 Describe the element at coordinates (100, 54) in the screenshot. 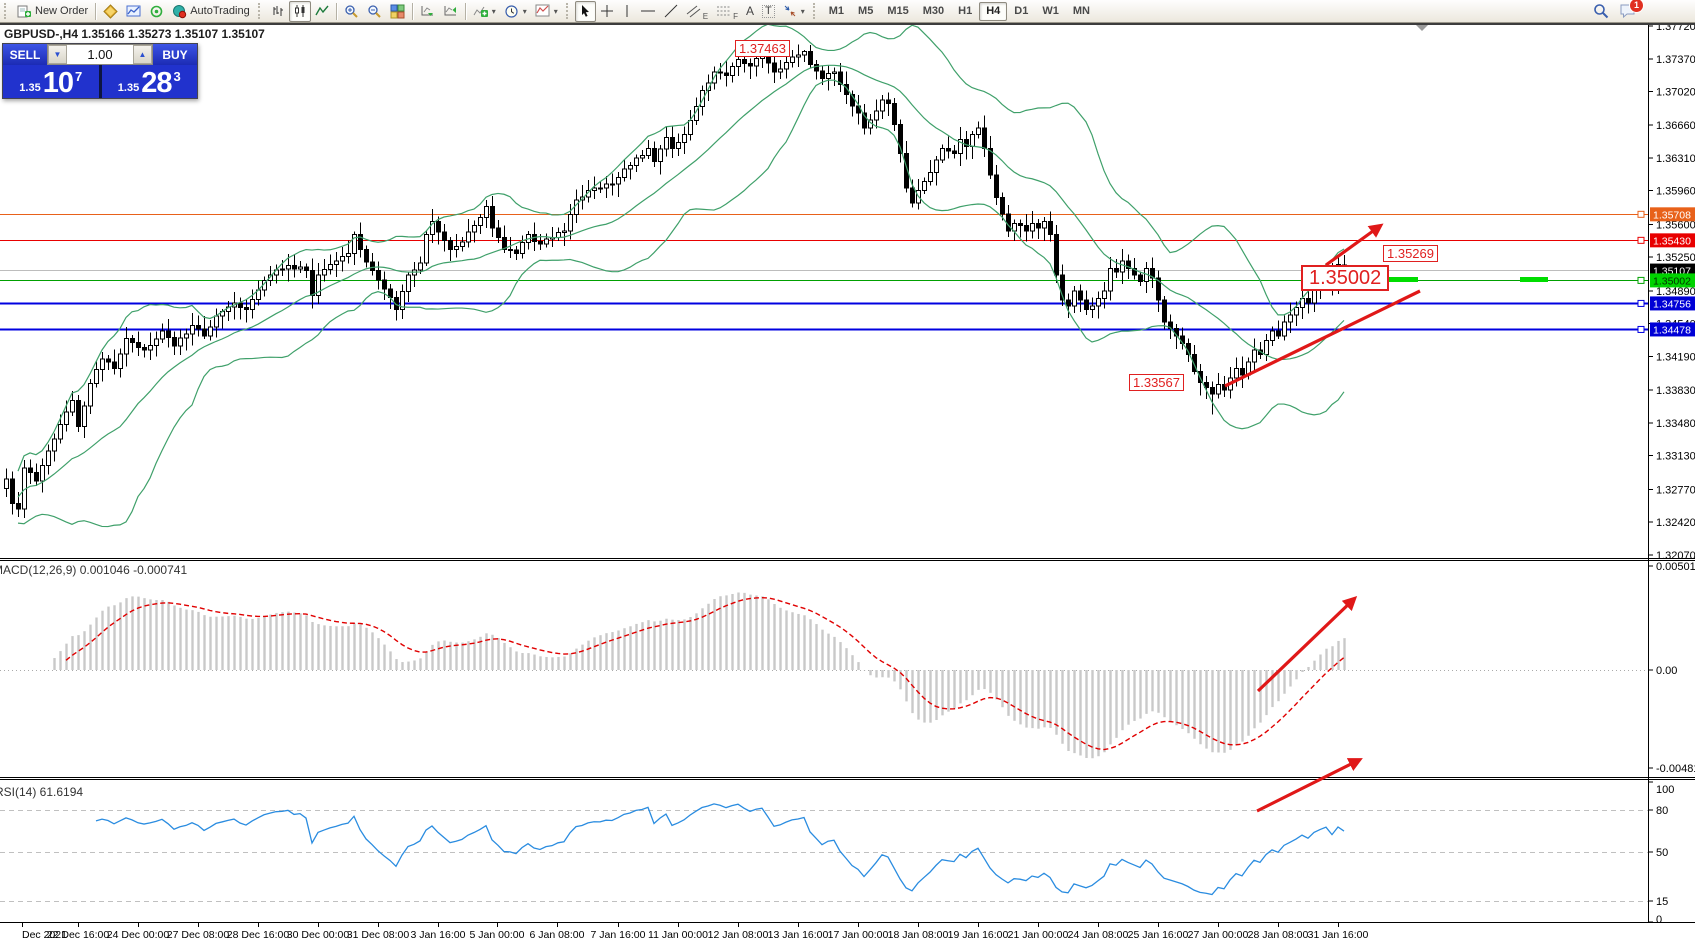

I see `volume-field: 1.00` at that location.